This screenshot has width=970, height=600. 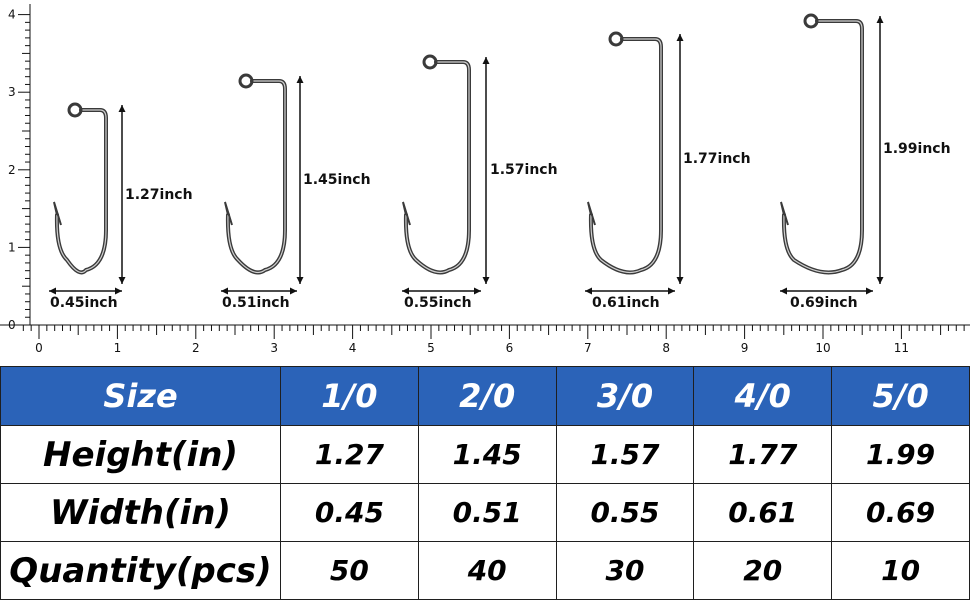 I want to click on height-cell: 1.57, so click(x=625, y=454).